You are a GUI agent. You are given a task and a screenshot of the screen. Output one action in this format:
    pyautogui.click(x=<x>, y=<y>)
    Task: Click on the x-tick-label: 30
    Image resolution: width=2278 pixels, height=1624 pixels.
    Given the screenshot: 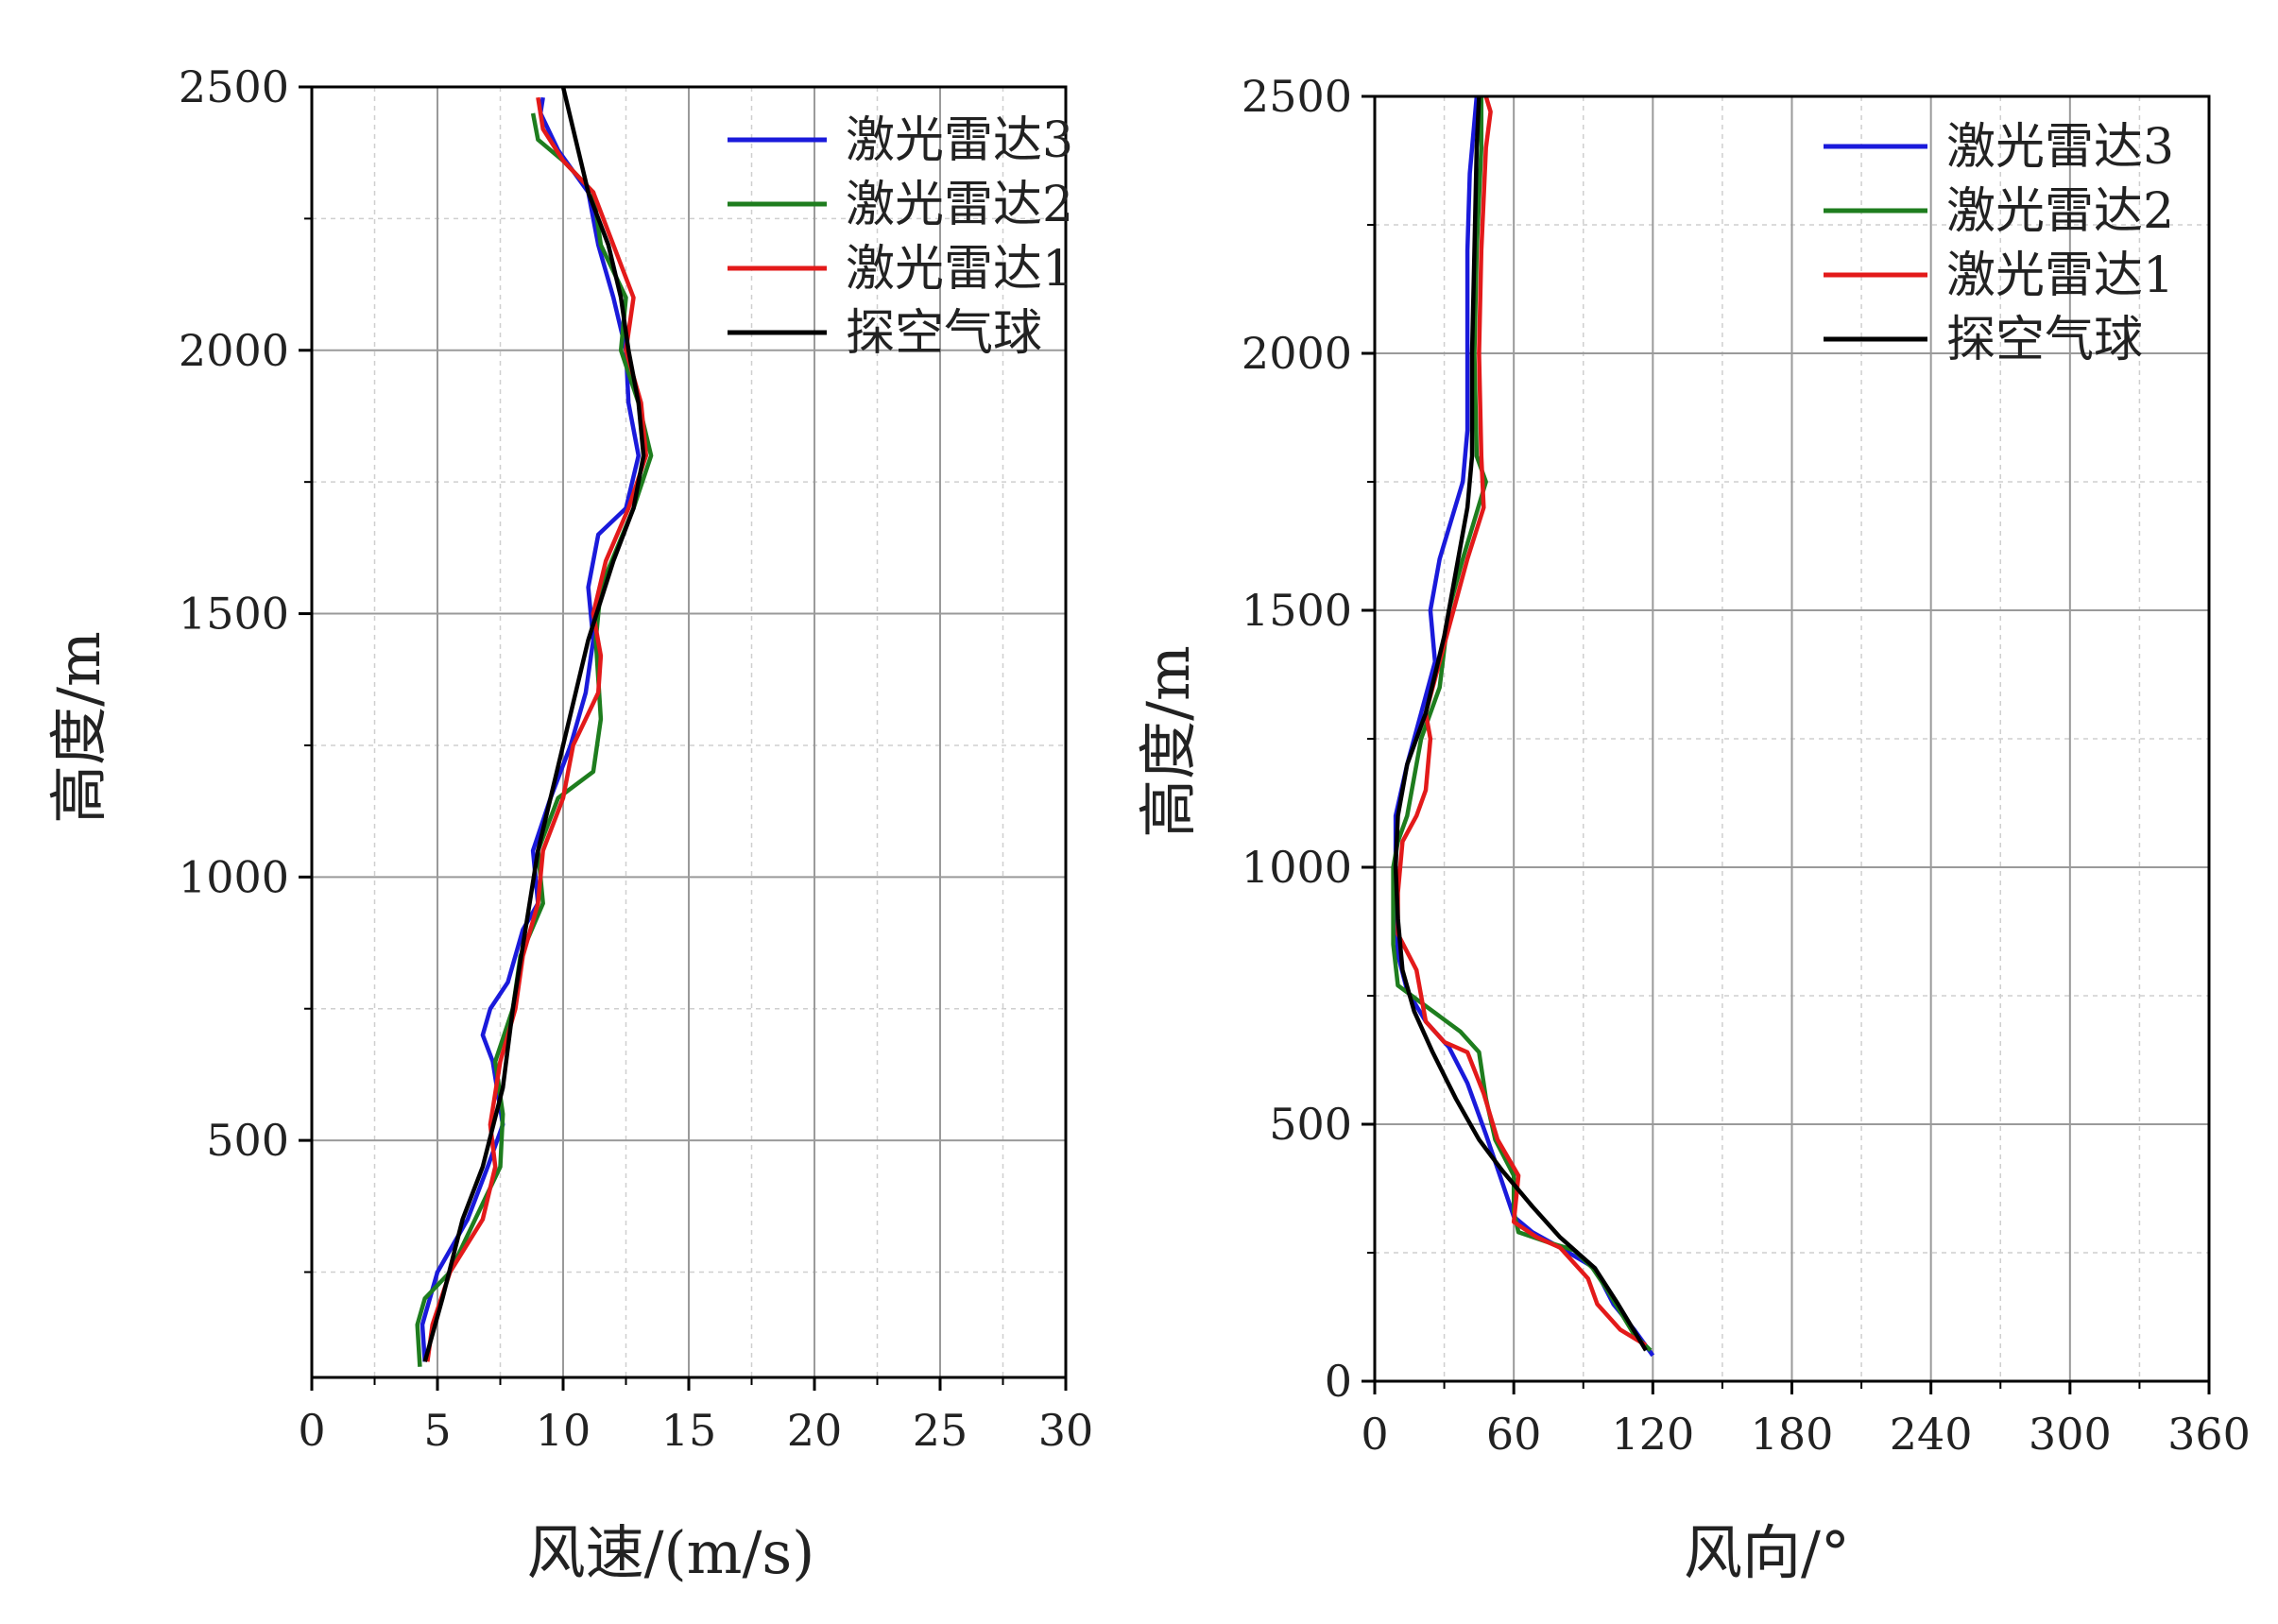 What is the action you would take?
    pyautogui.click(x=1066, y=1430)
    